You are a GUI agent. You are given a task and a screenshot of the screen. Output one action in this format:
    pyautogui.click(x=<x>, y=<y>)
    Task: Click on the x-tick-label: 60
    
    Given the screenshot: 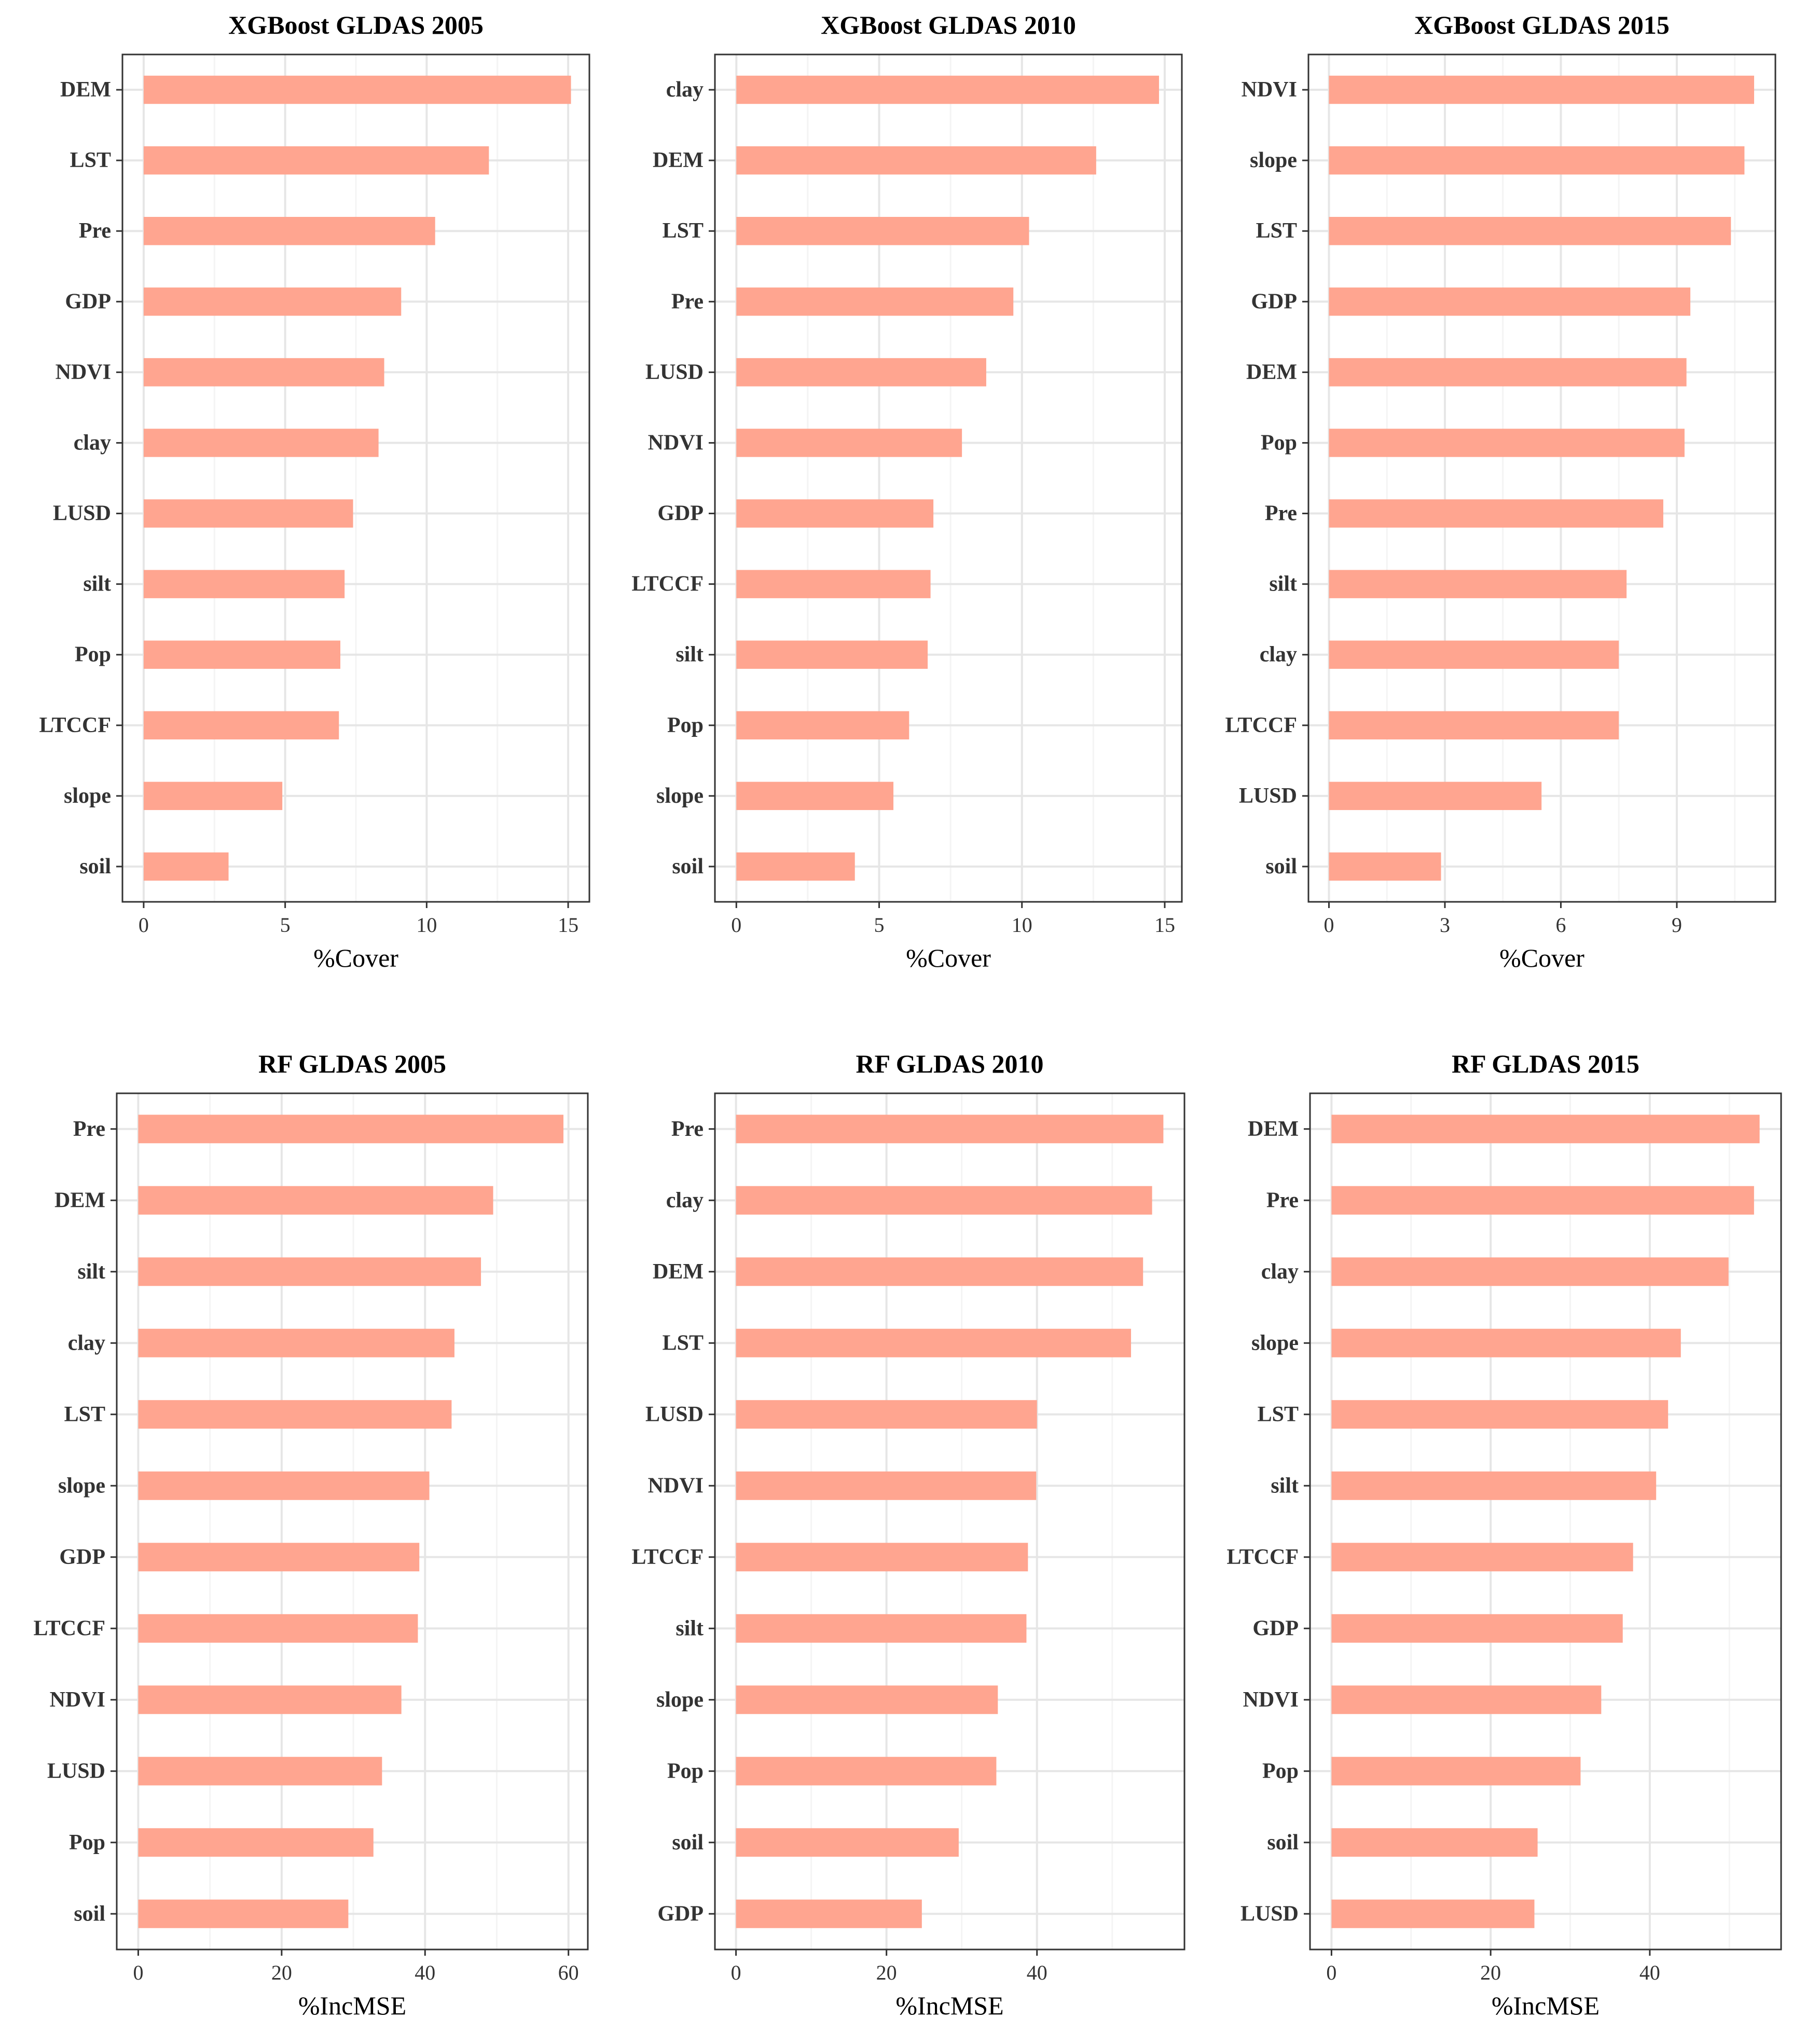 What is the action you would take?
    pyautogui.click(x=568, y=1972)
    